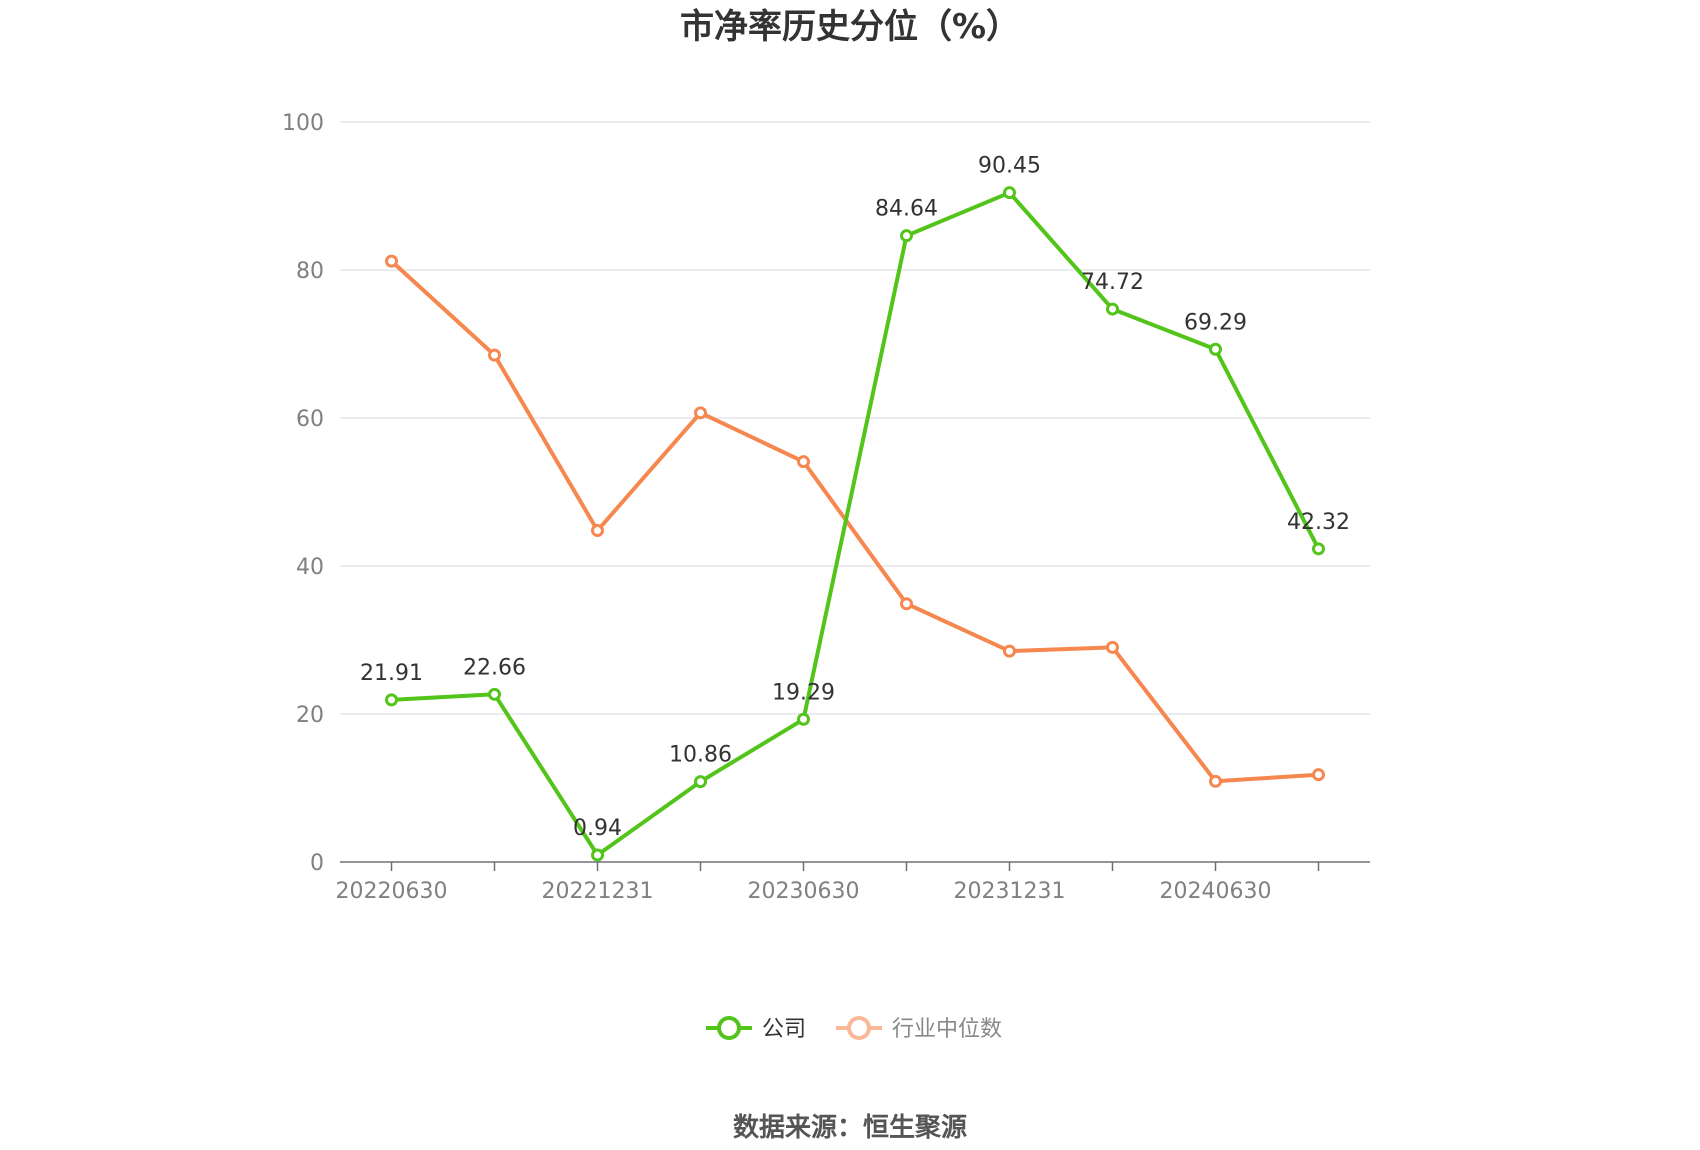 This screenshot has height=1150, width=1700. I want to click on legend-label: 行业中位数, so click(947, 1029).